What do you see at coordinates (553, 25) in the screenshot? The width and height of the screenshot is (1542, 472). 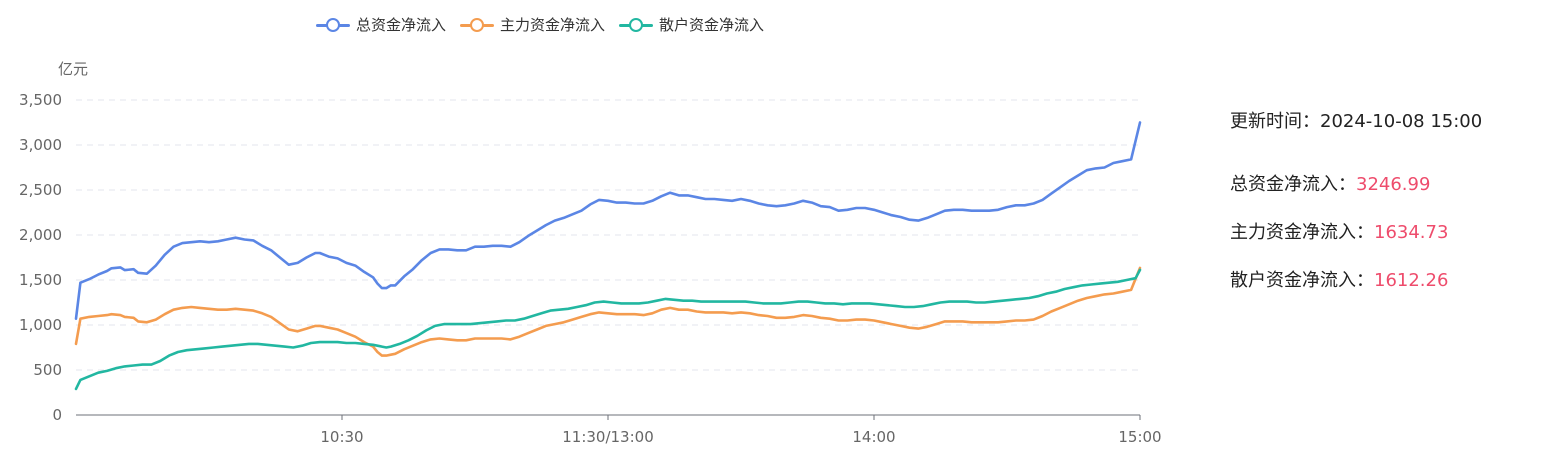 I see `legend-label-main: 主力资金净流入` at bounding box center [553, 25].